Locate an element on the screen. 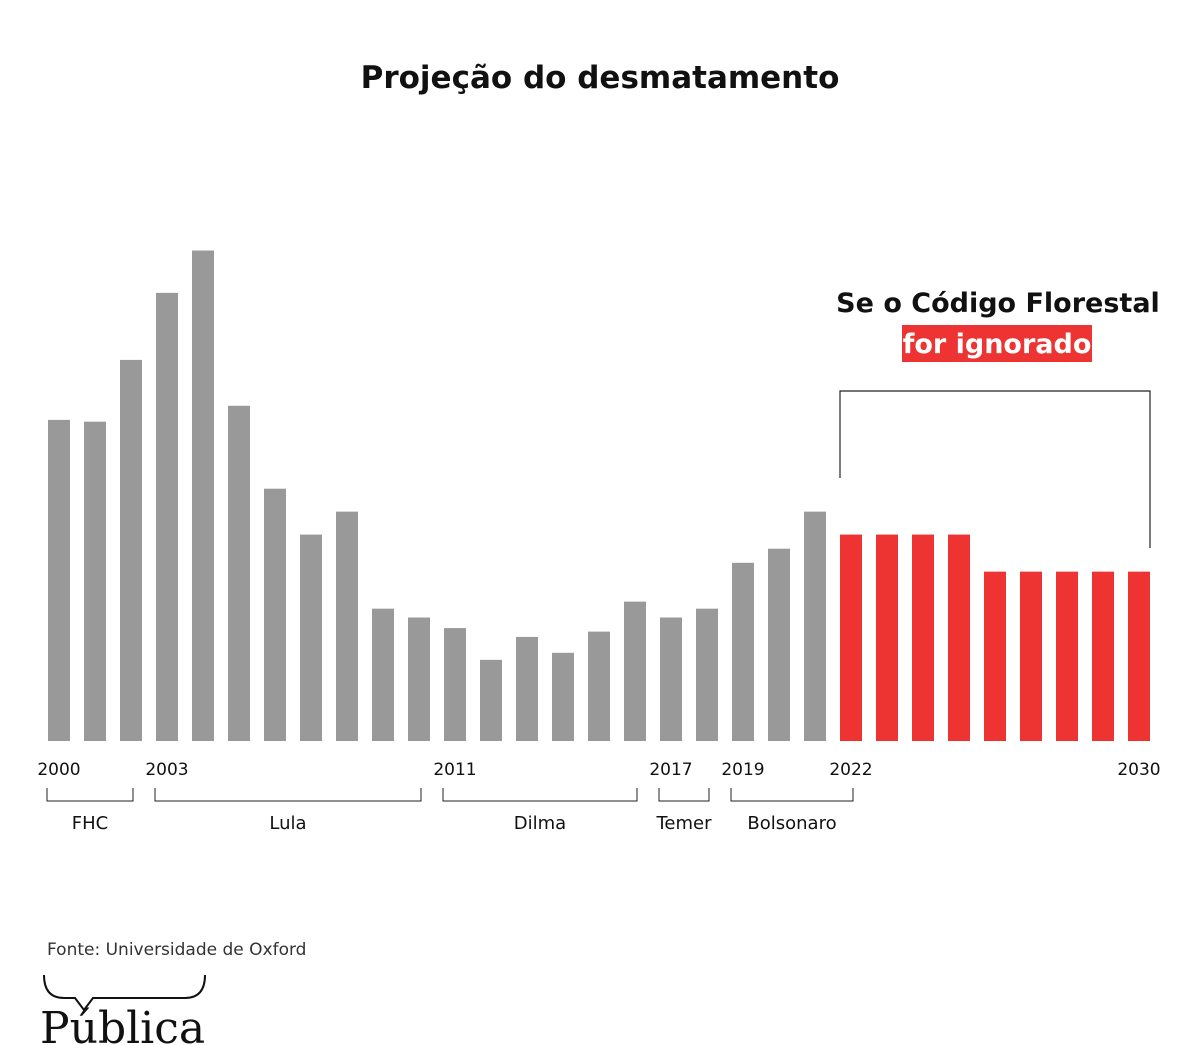  bar-historical-2003 is located at coordinates (167, 516).